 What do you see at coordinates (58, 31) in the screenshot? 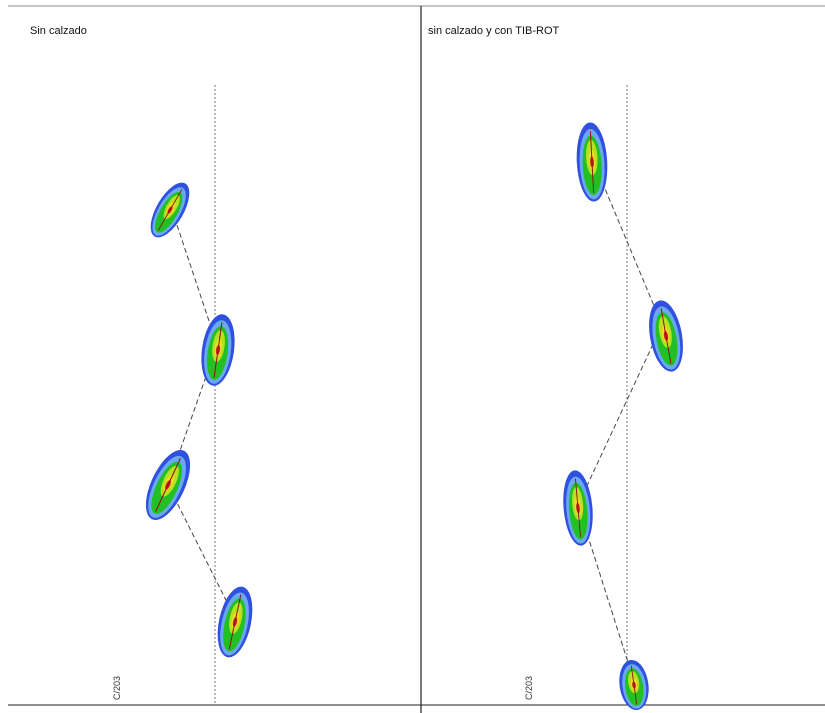
I see `panel-title: Sin calzado` at bounding box center [58, 31].